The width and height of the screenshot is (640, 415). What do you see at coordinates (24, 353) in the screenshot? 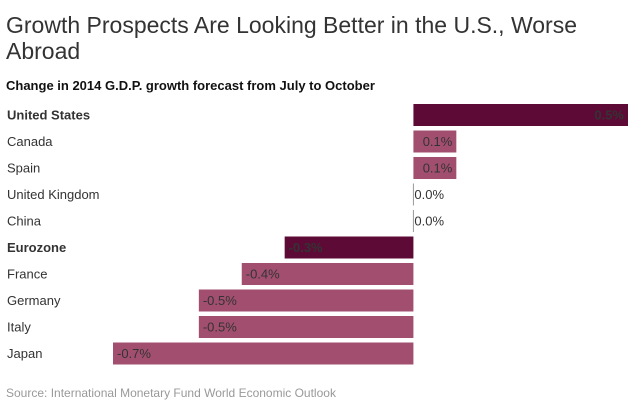
I see `category-label: Japan` at bounding box center [24, 353].